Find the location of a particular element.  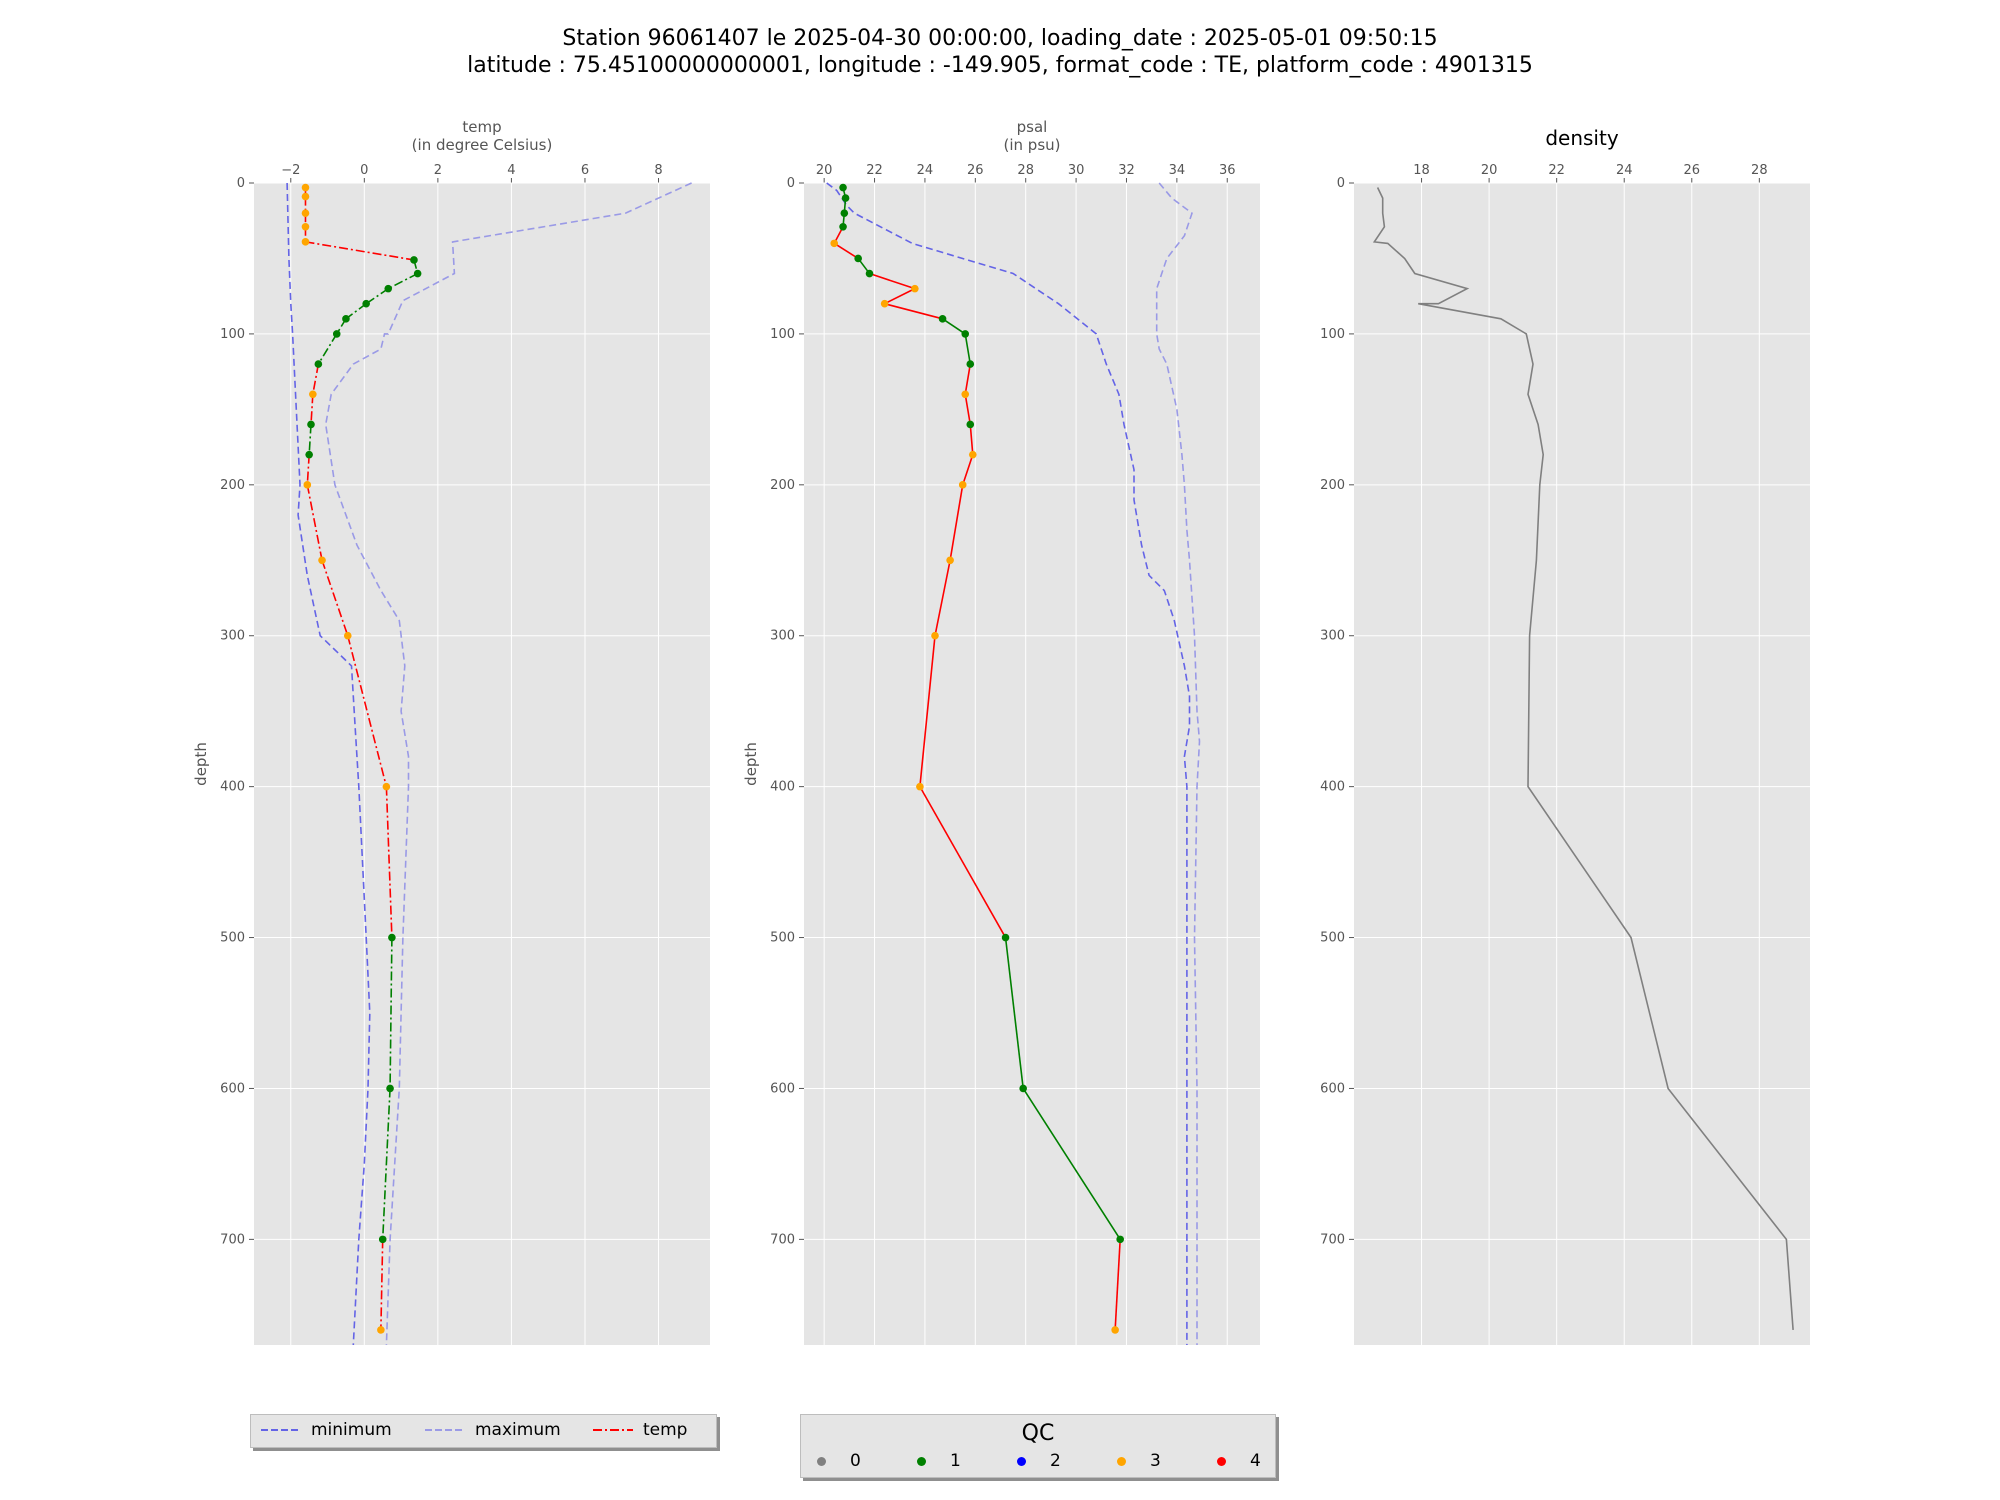

x-tick-label: 20 is located at coordinates (824, 170).